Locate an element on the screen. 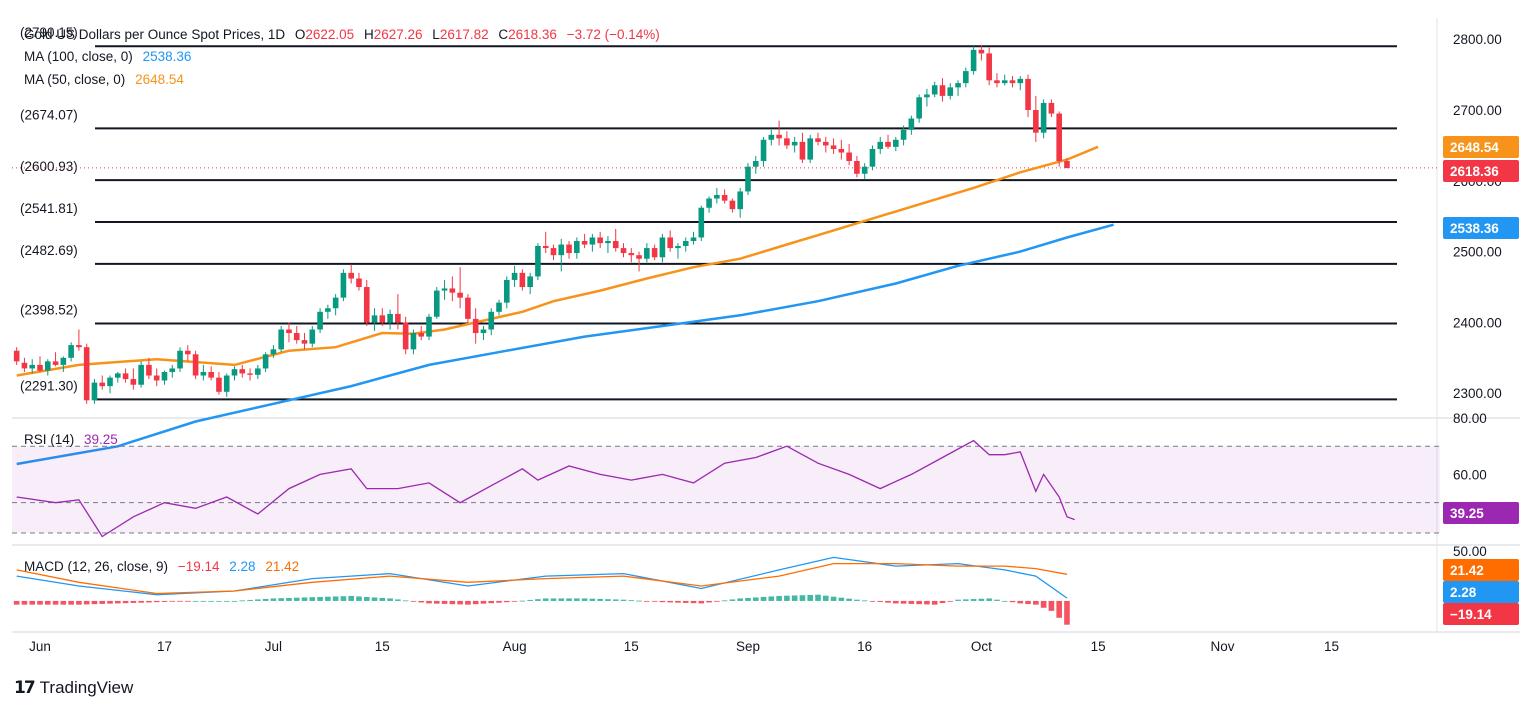 This screenshot has height=711, width=1536. time-tick-label: Jul is located at coordinates (273, 646).